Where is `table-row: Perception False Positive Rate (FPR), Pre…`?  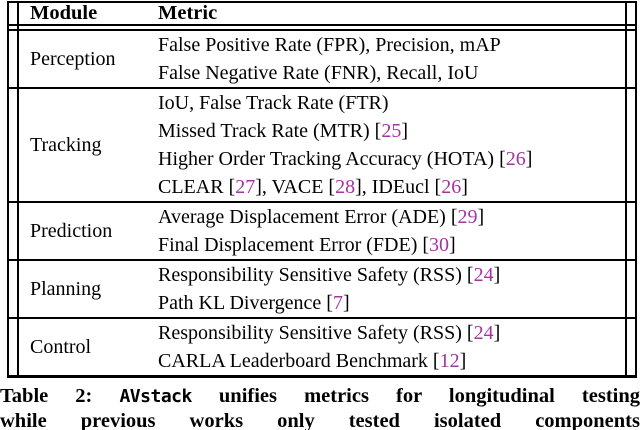
table-row: Perception False Positive Rate (FPR), Pre… is located at coordinates (322, 59).